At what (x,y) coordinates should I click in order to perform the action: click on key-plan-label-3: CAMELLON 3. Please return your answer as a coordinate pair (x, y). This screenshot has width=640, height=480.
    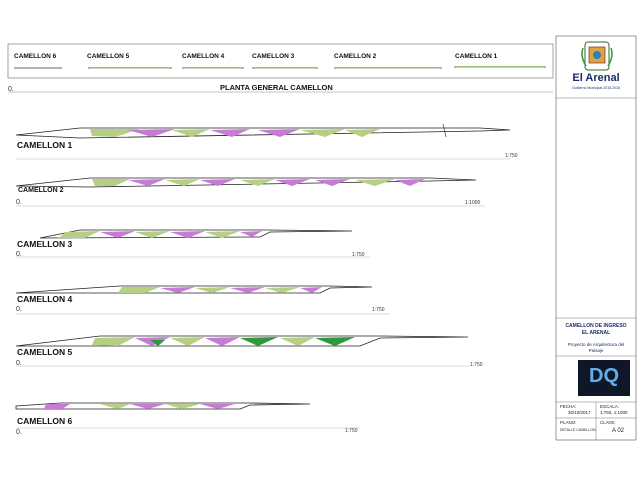
    Looking at the image, I should click on (273, 56).